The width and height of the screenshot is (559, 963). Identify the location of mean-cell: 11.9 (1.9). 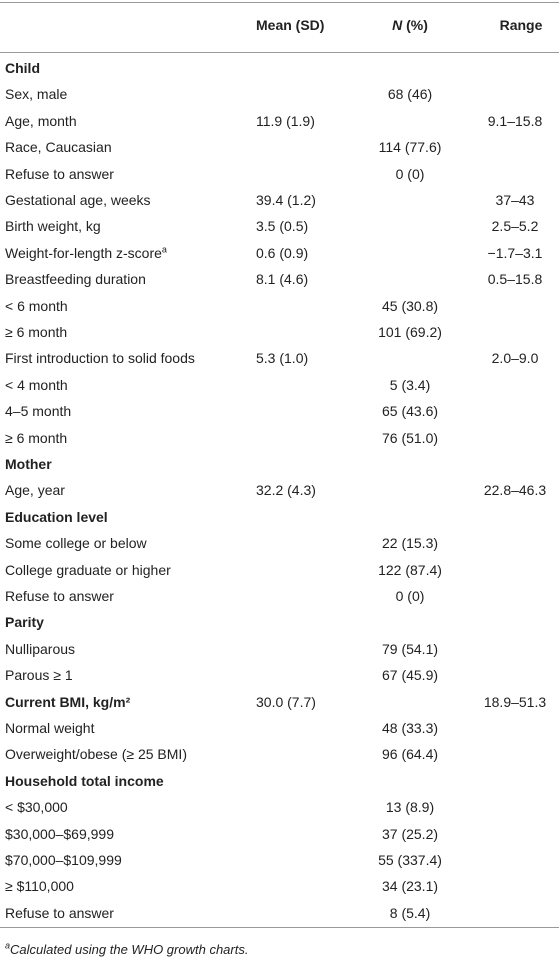
(285, 120).